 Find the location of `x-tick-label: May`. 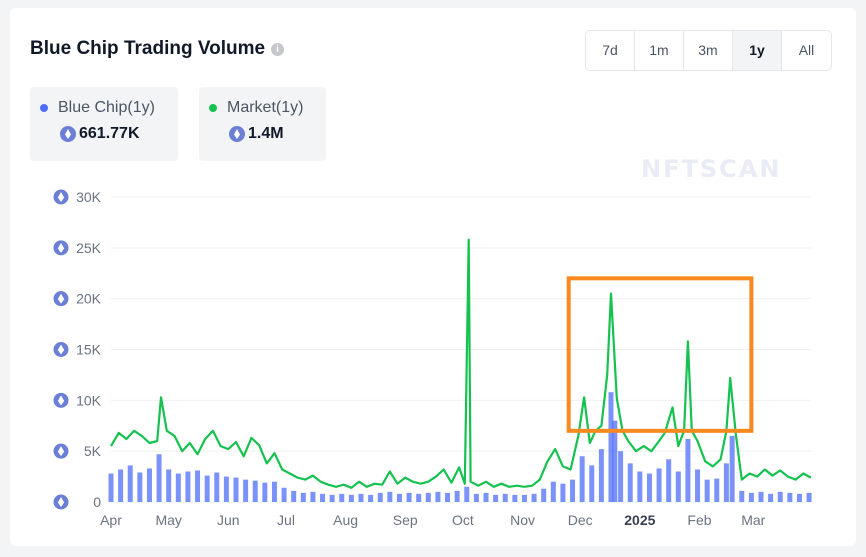

x-tick-label: May is located at coordinates (168, 520).